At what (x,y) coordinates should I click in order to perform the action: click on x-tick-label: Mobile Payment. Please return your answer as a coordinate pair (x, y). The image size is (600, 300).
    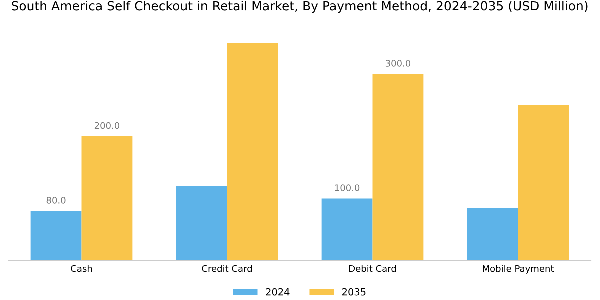
    Looking at the image, I should click on (518, 269).